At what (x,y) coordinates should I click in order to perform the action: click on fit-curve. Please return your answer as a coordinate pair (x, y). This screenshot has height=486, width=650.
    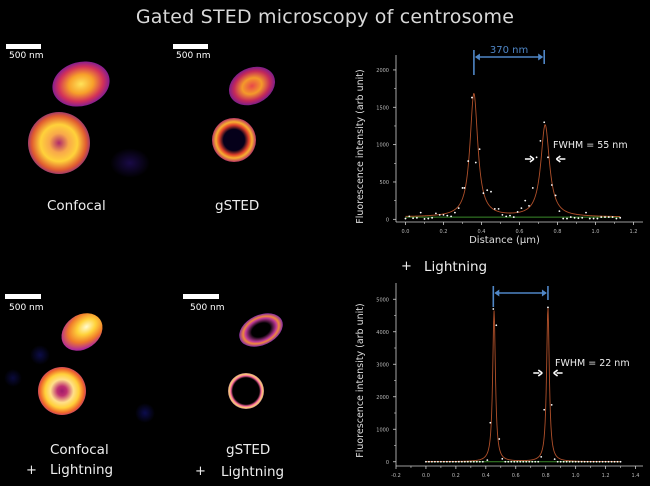
    Looking at the image, I should click on (523, 385).